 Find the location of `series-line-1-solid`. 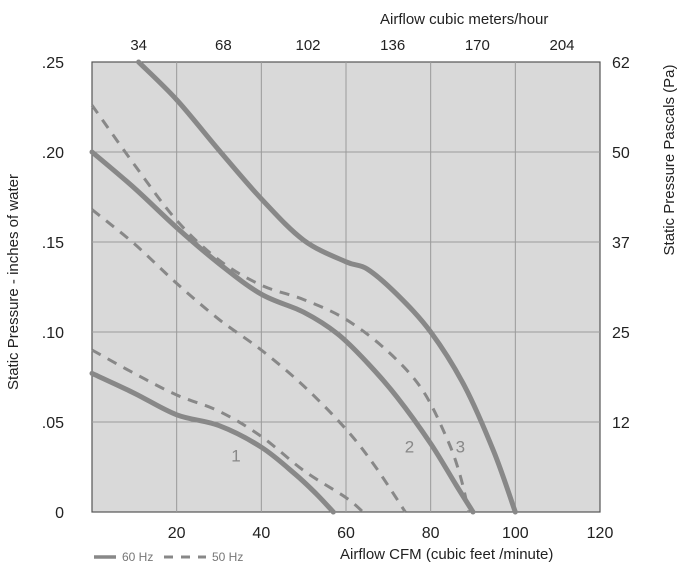

series-line-1-solid is located at coordinates (212, 442).